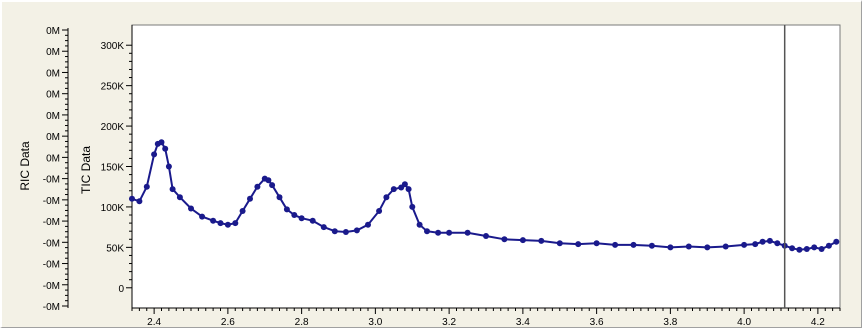  I want to click on x-tick-label: 2.6, so click(228, 322).